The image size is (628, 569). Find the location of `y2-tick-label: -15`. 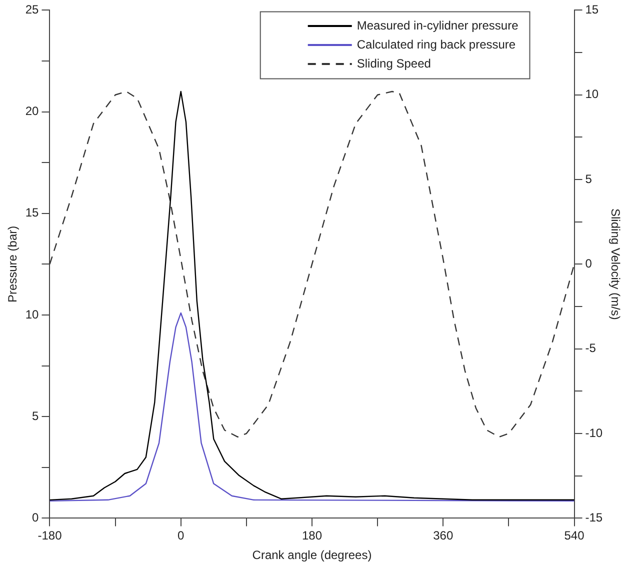

y2-tick-label: -15 is located at coordinates (594, 517).